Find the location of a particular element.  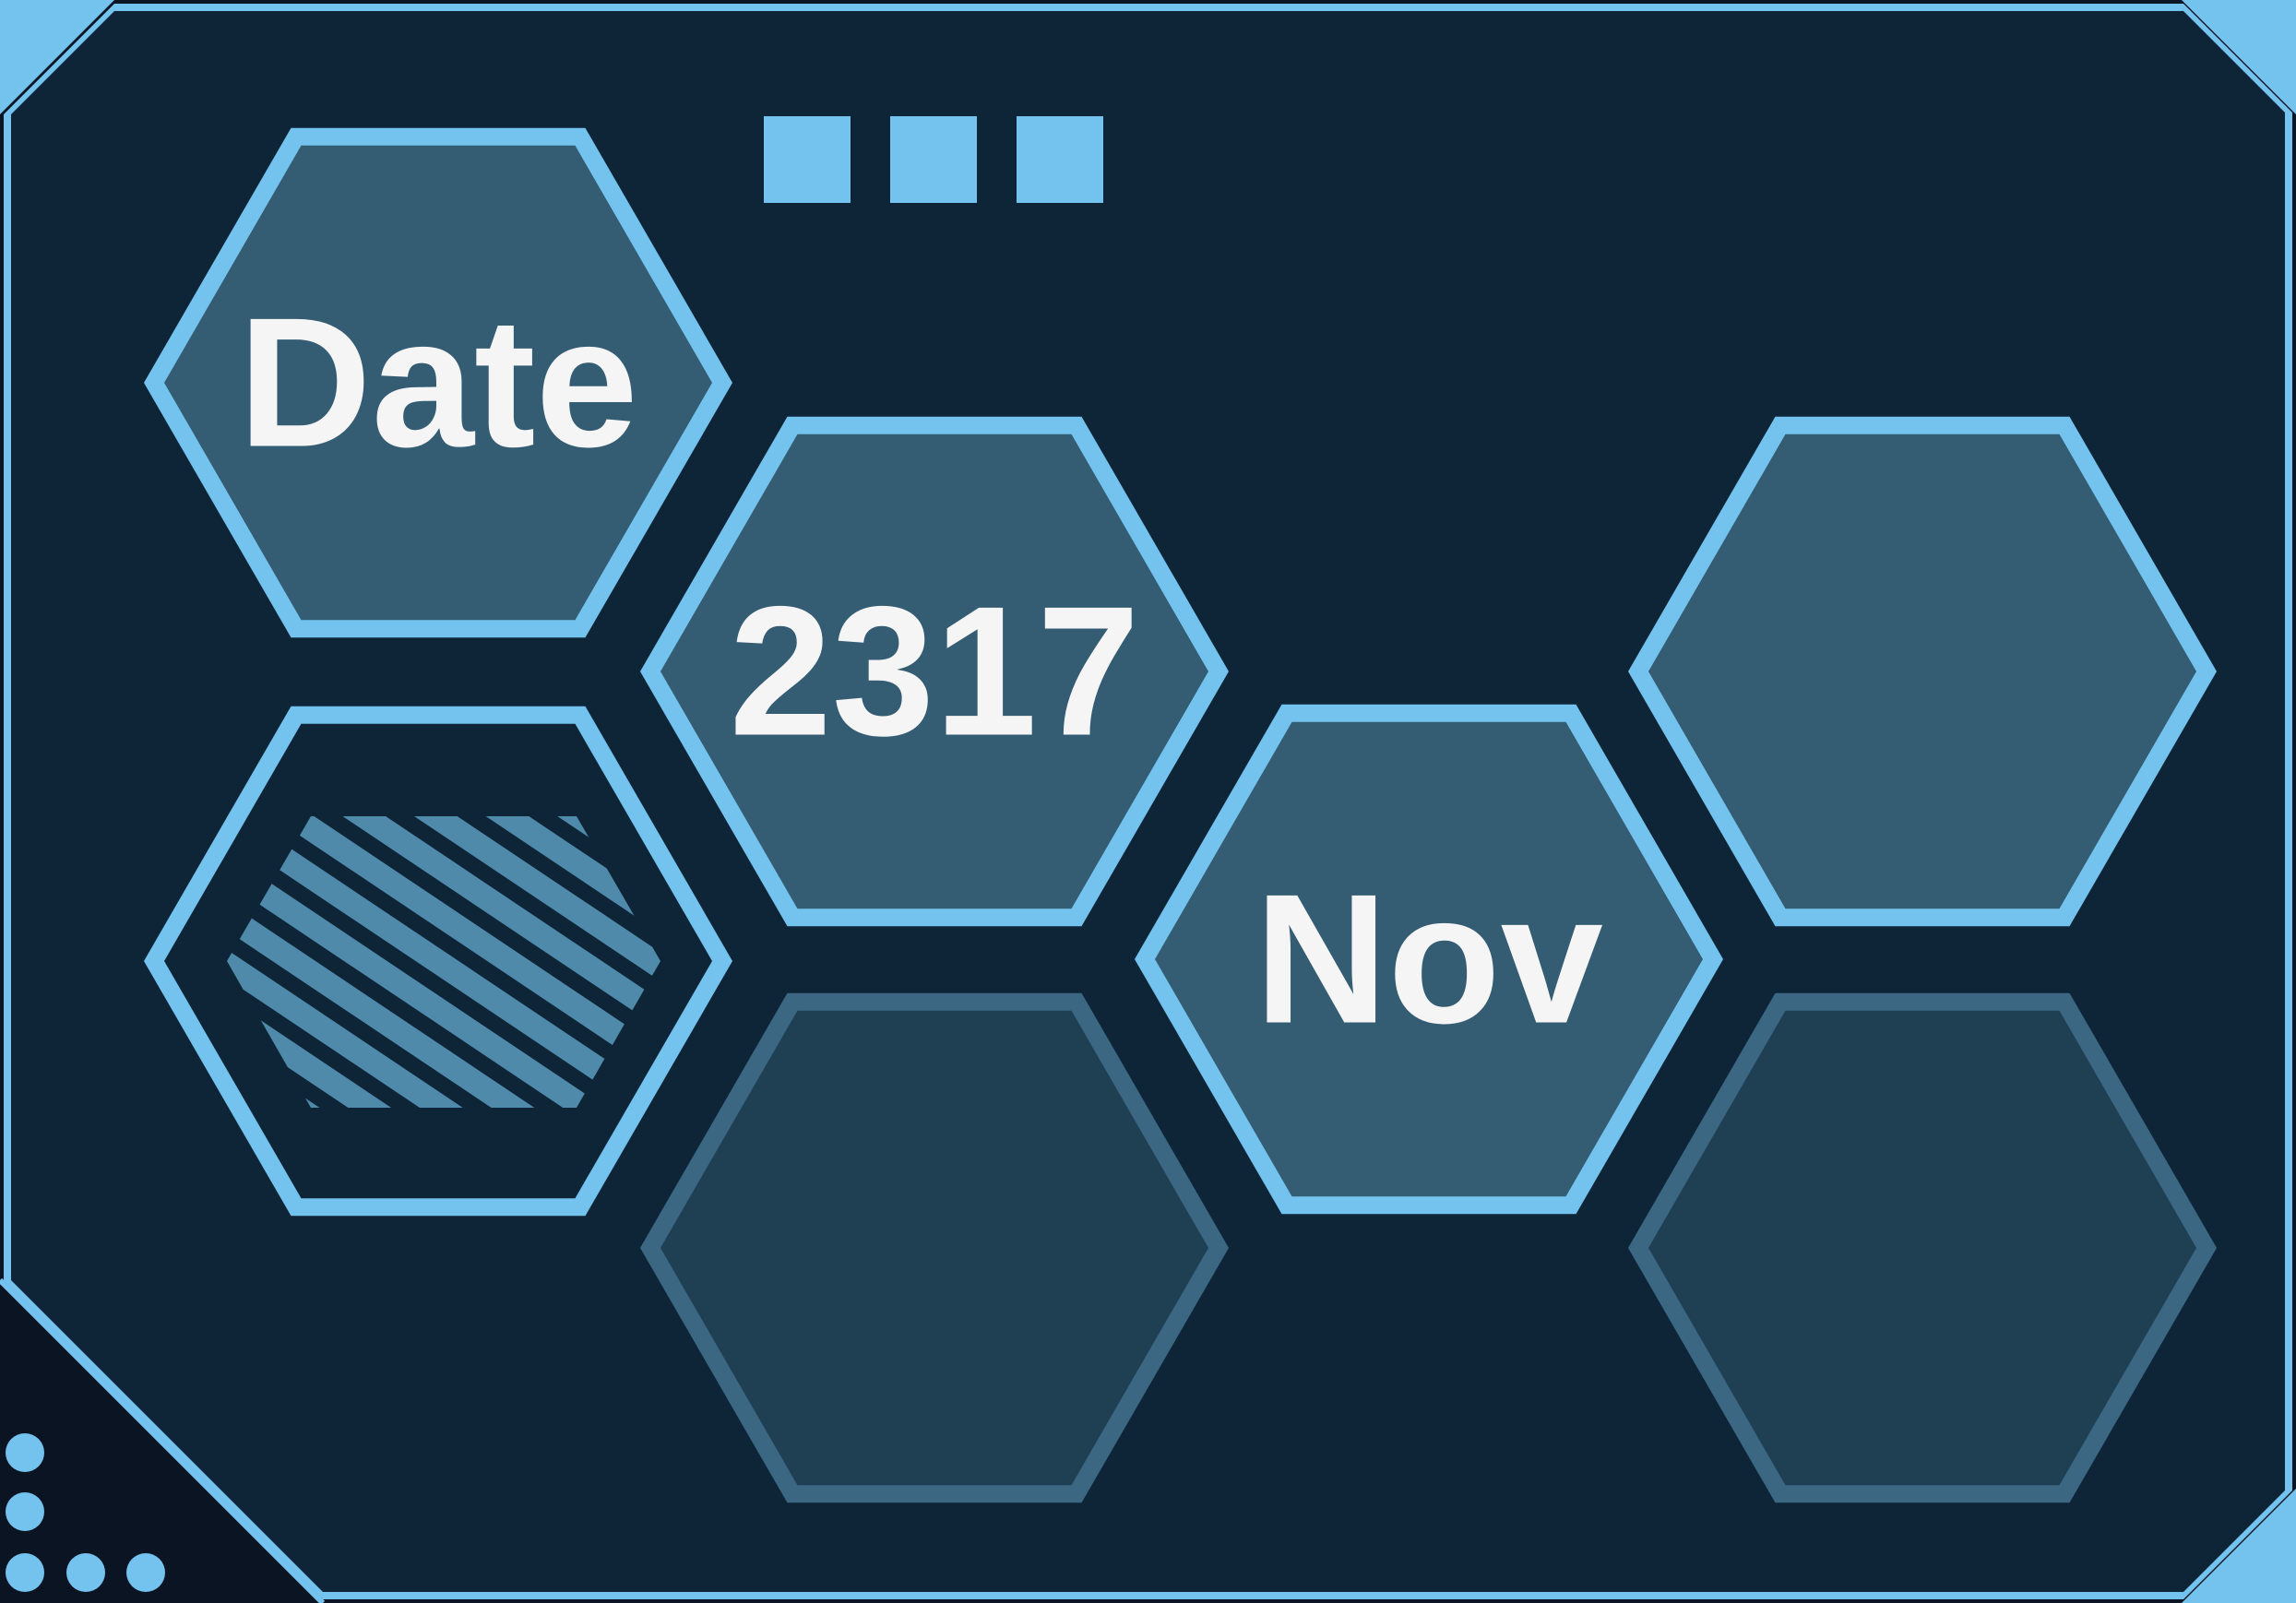

hexagon-year: 2317 is located at coordinates (934, 671).